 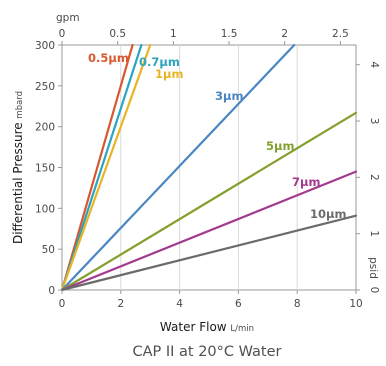 I want to click on y-tick-label: 150, so click(x=45, y=169).